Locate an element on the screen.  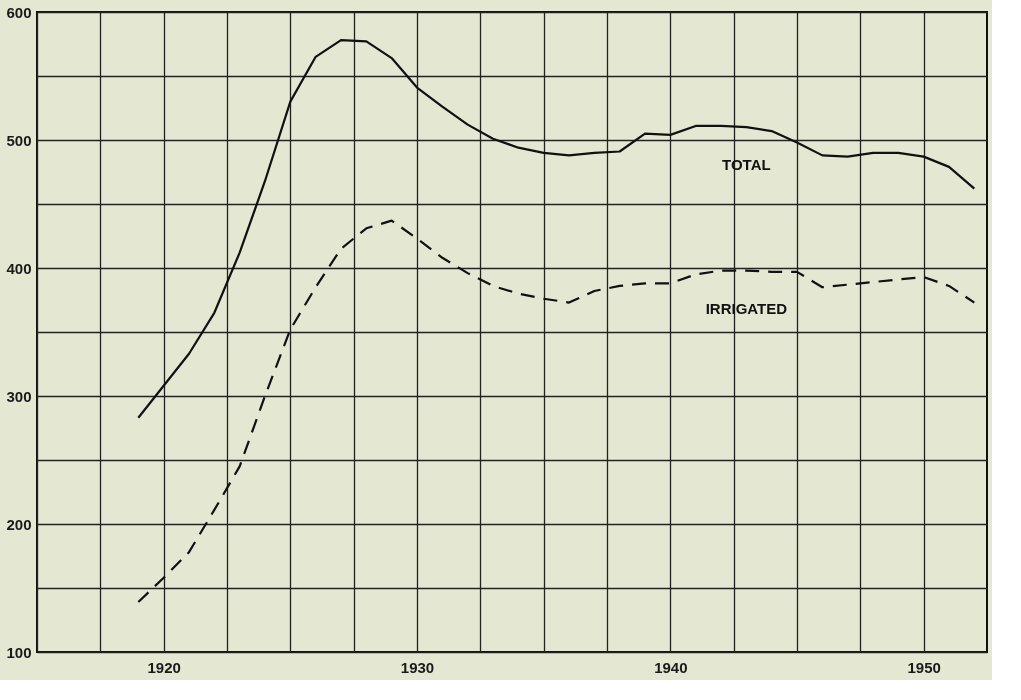
y-tick-label: 500 is located at coordinates (19, 140).